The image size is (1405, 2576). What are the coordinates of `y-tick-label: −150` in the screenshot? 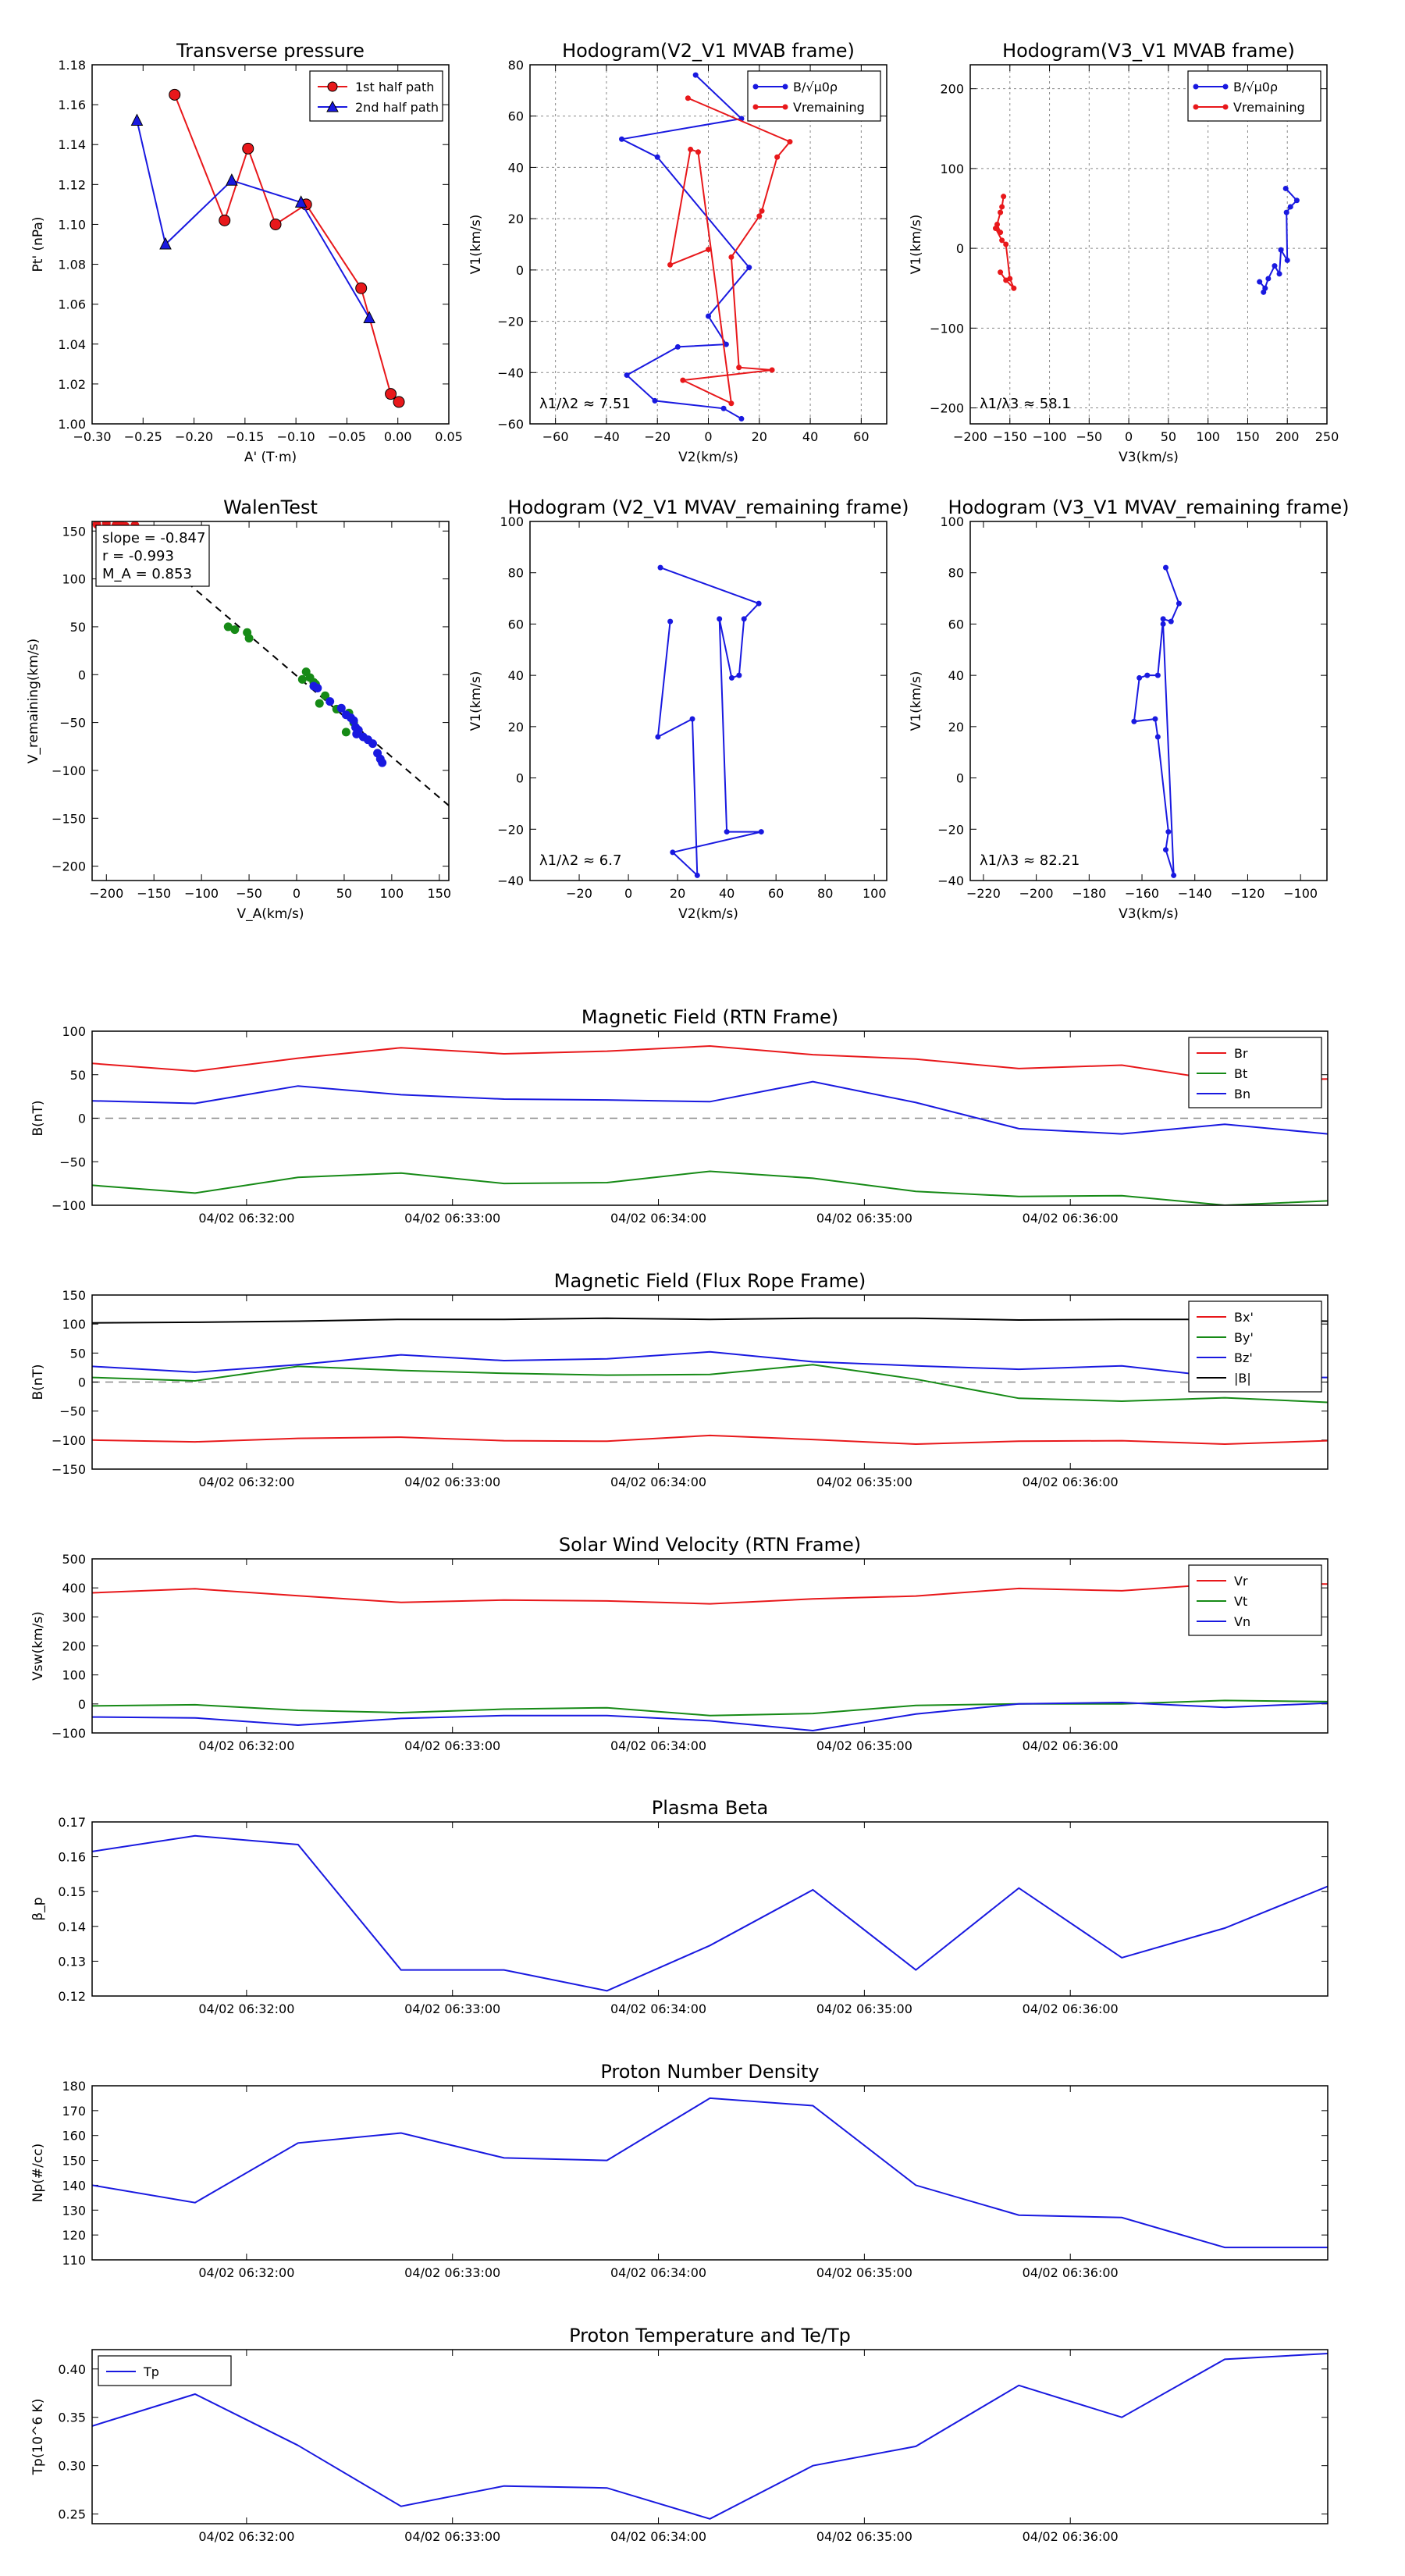 It's located at (69, 1469).